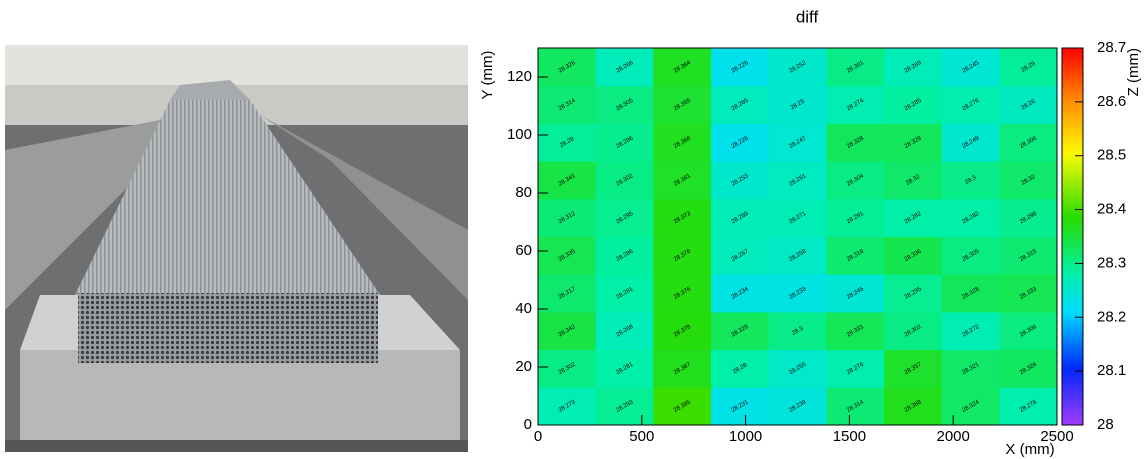 Image resolution: width=1145 pixels, height=459 pixels. What do you see at coordinates (519, 134) in the screenshot?
I see `y-tick-label: 100` at bounding box center [519, 134].